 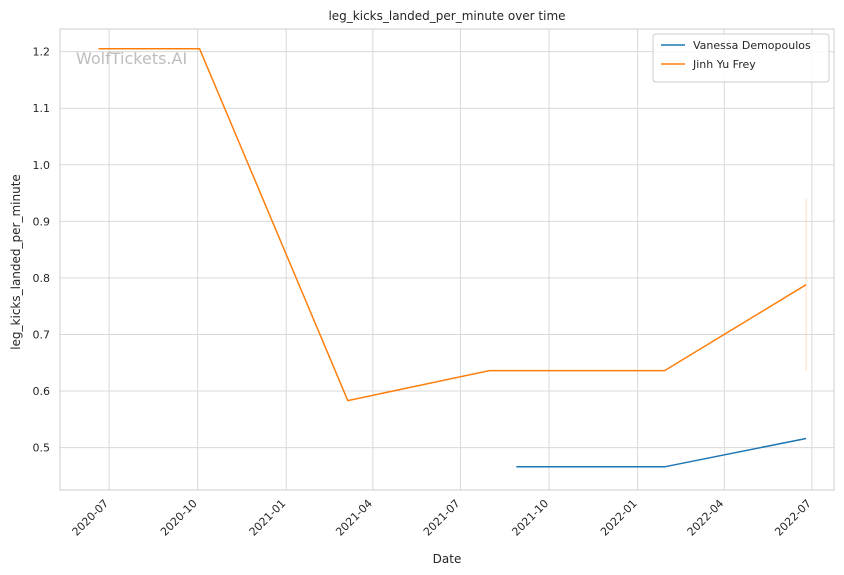 What do you see at coordinates (42, 391) in the screenshot?
I see `y-tick-label: 0.6` at bounding box center [42, 391].